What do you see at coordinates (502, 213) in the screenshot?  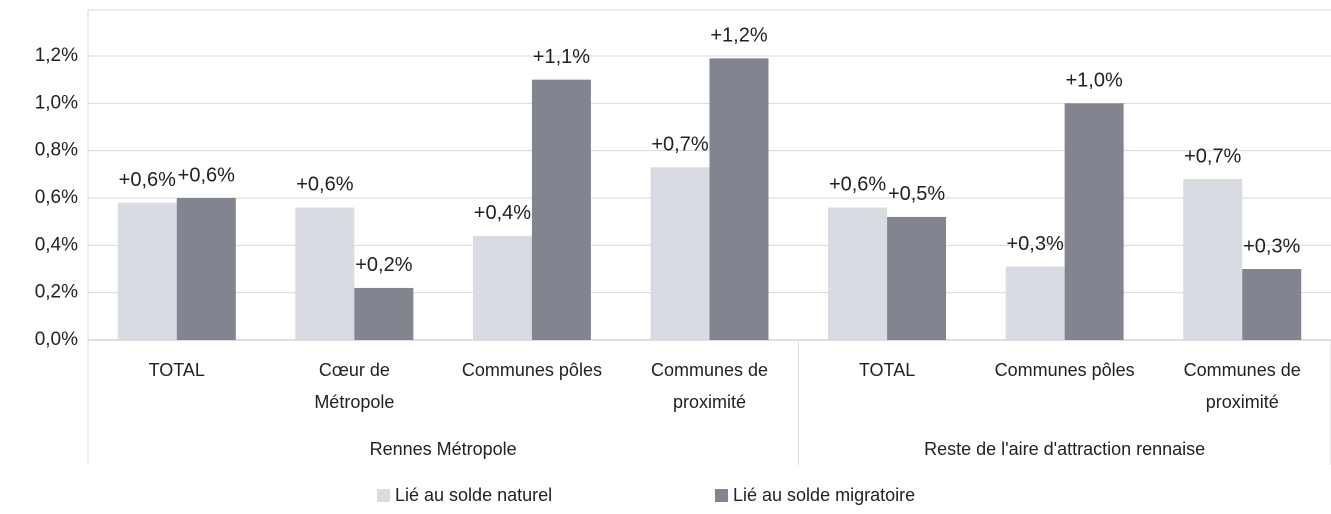 I see `value-label: +0,4%` at bounding box center [502, 213].